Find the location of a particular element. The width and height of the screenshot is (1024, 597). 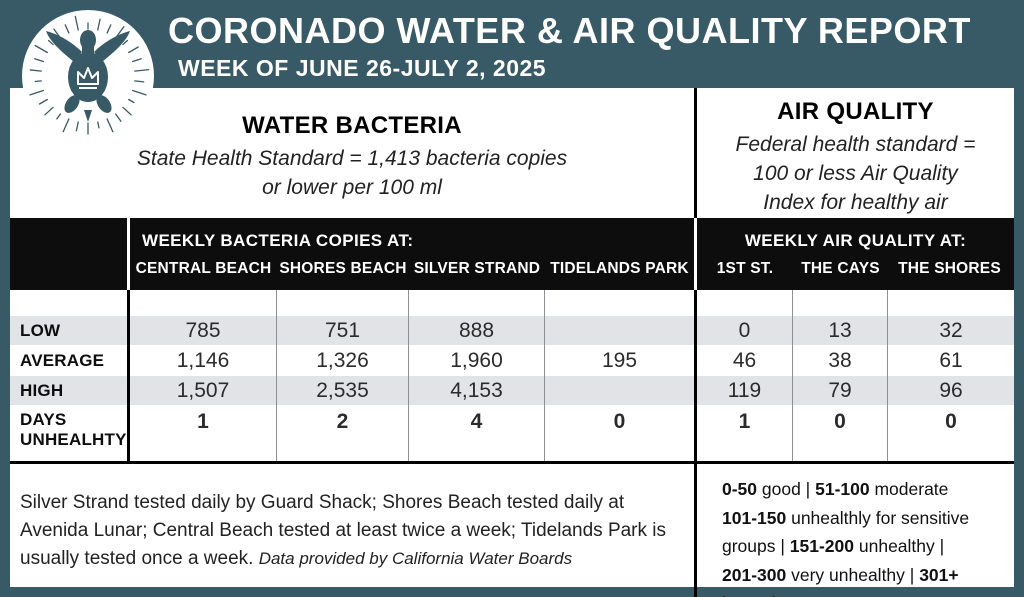

table-cell: 2 is located at coordinates (343, 433).